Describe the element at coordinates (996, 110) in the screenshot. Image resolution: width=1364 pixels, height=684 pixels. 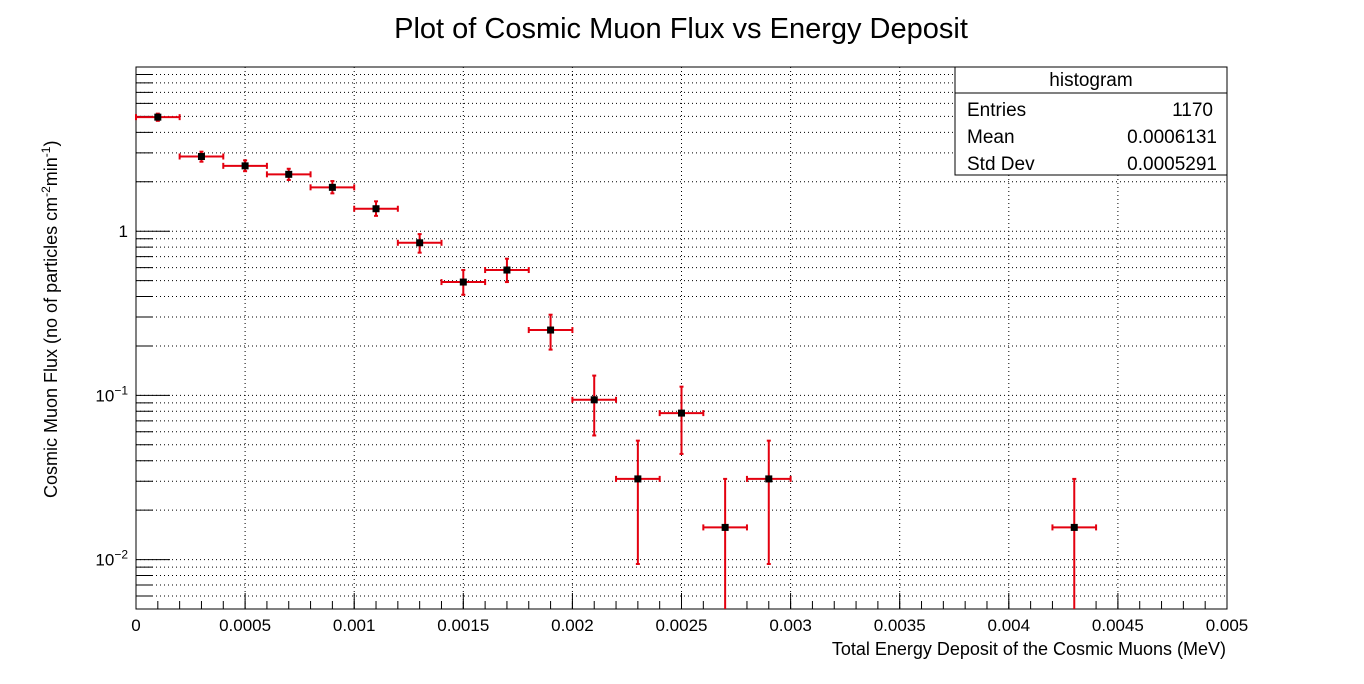
I see `stats-entries-label: Entries` at that location.